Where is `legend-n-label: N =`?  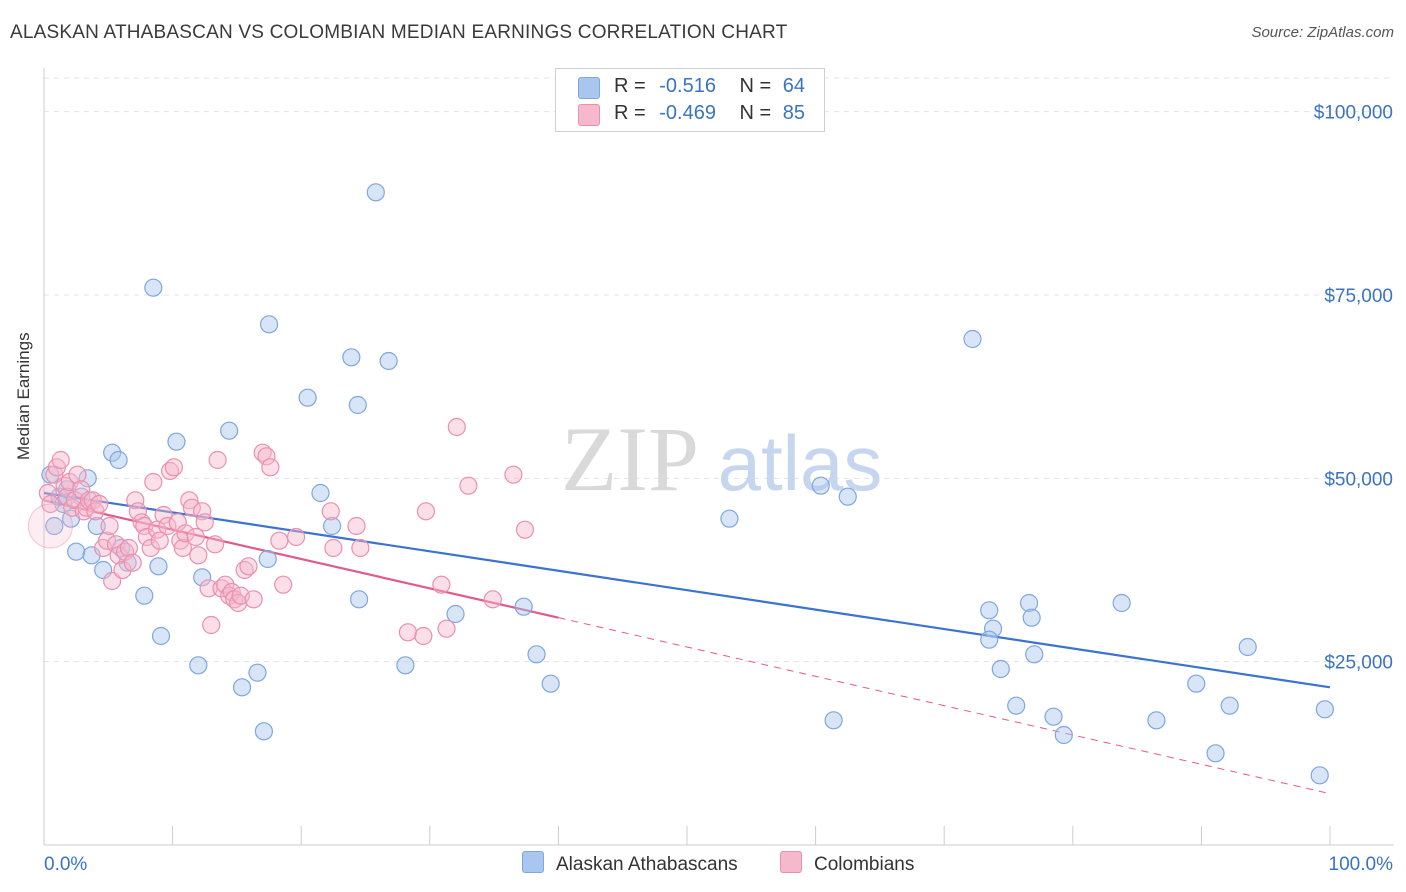
legend-n-label: N = is located at coordinates (755, 113).